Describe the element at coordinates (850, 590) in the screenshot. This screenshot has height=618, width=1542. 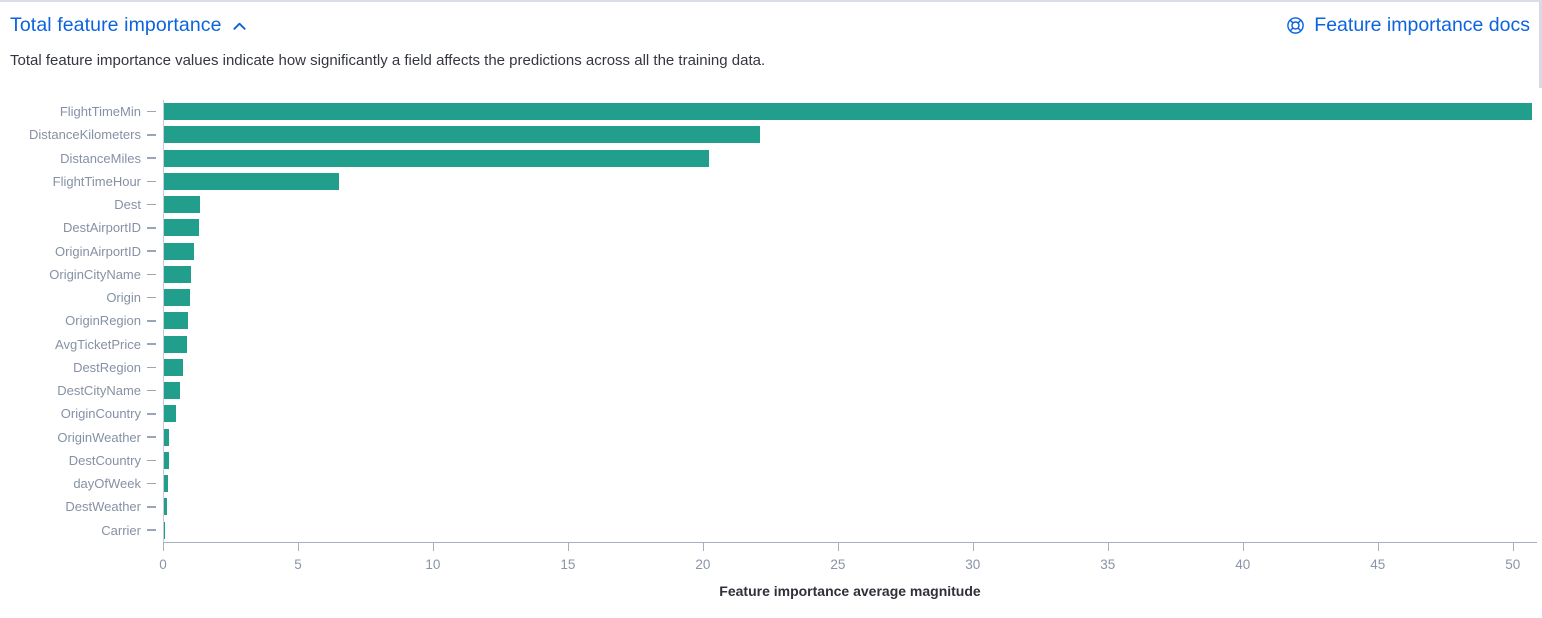
I see `x-axis-title: Feature importance average magnitude` at that location.